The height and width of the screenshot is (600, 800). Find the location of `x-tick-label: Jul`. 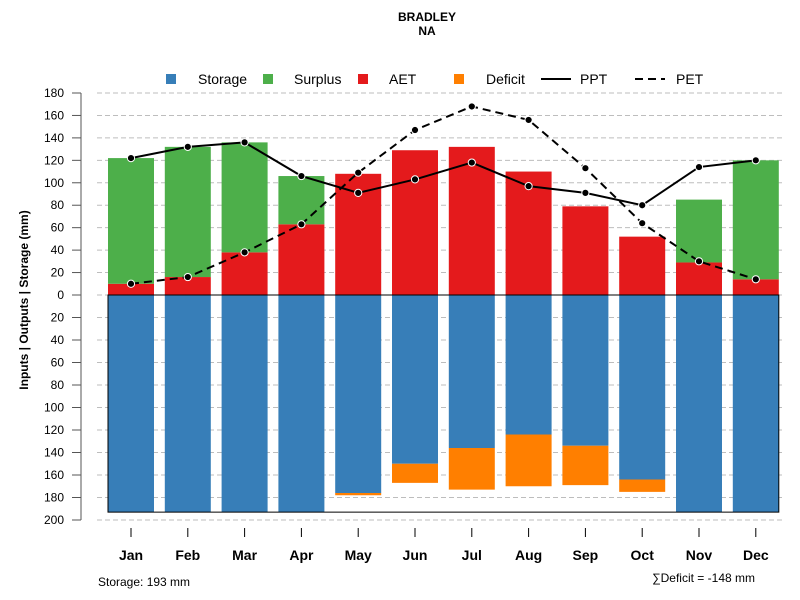

x-tick-label: Jul is located at coordinates (472, 555).